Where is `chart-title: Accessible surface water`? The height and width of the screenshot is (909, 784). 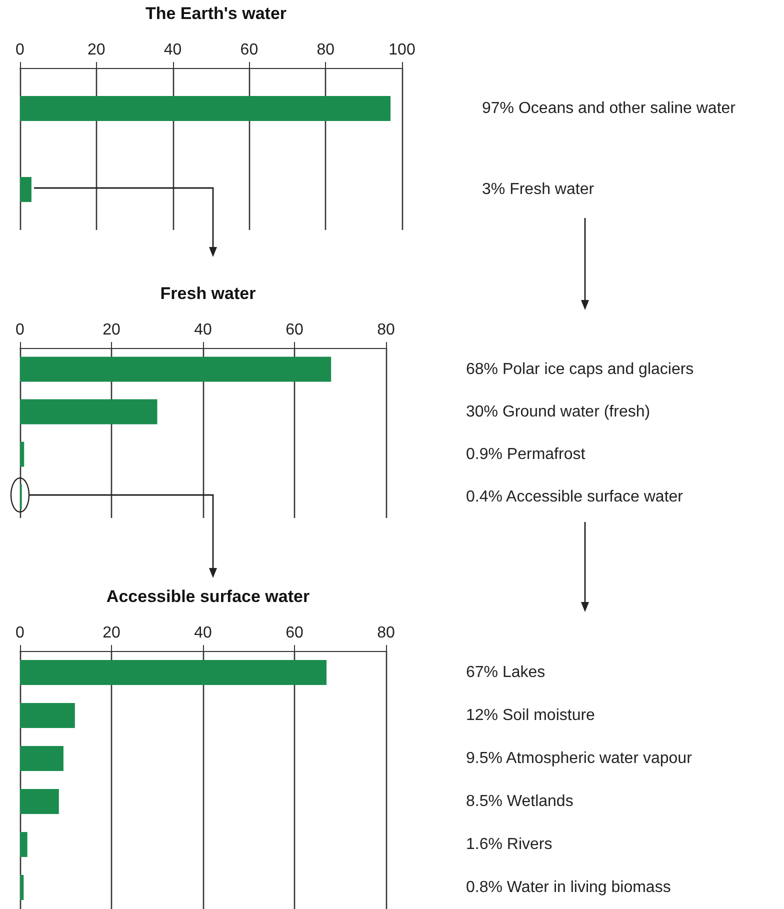 chart-title: Accessible surface water is located at coordinates (208, 596).